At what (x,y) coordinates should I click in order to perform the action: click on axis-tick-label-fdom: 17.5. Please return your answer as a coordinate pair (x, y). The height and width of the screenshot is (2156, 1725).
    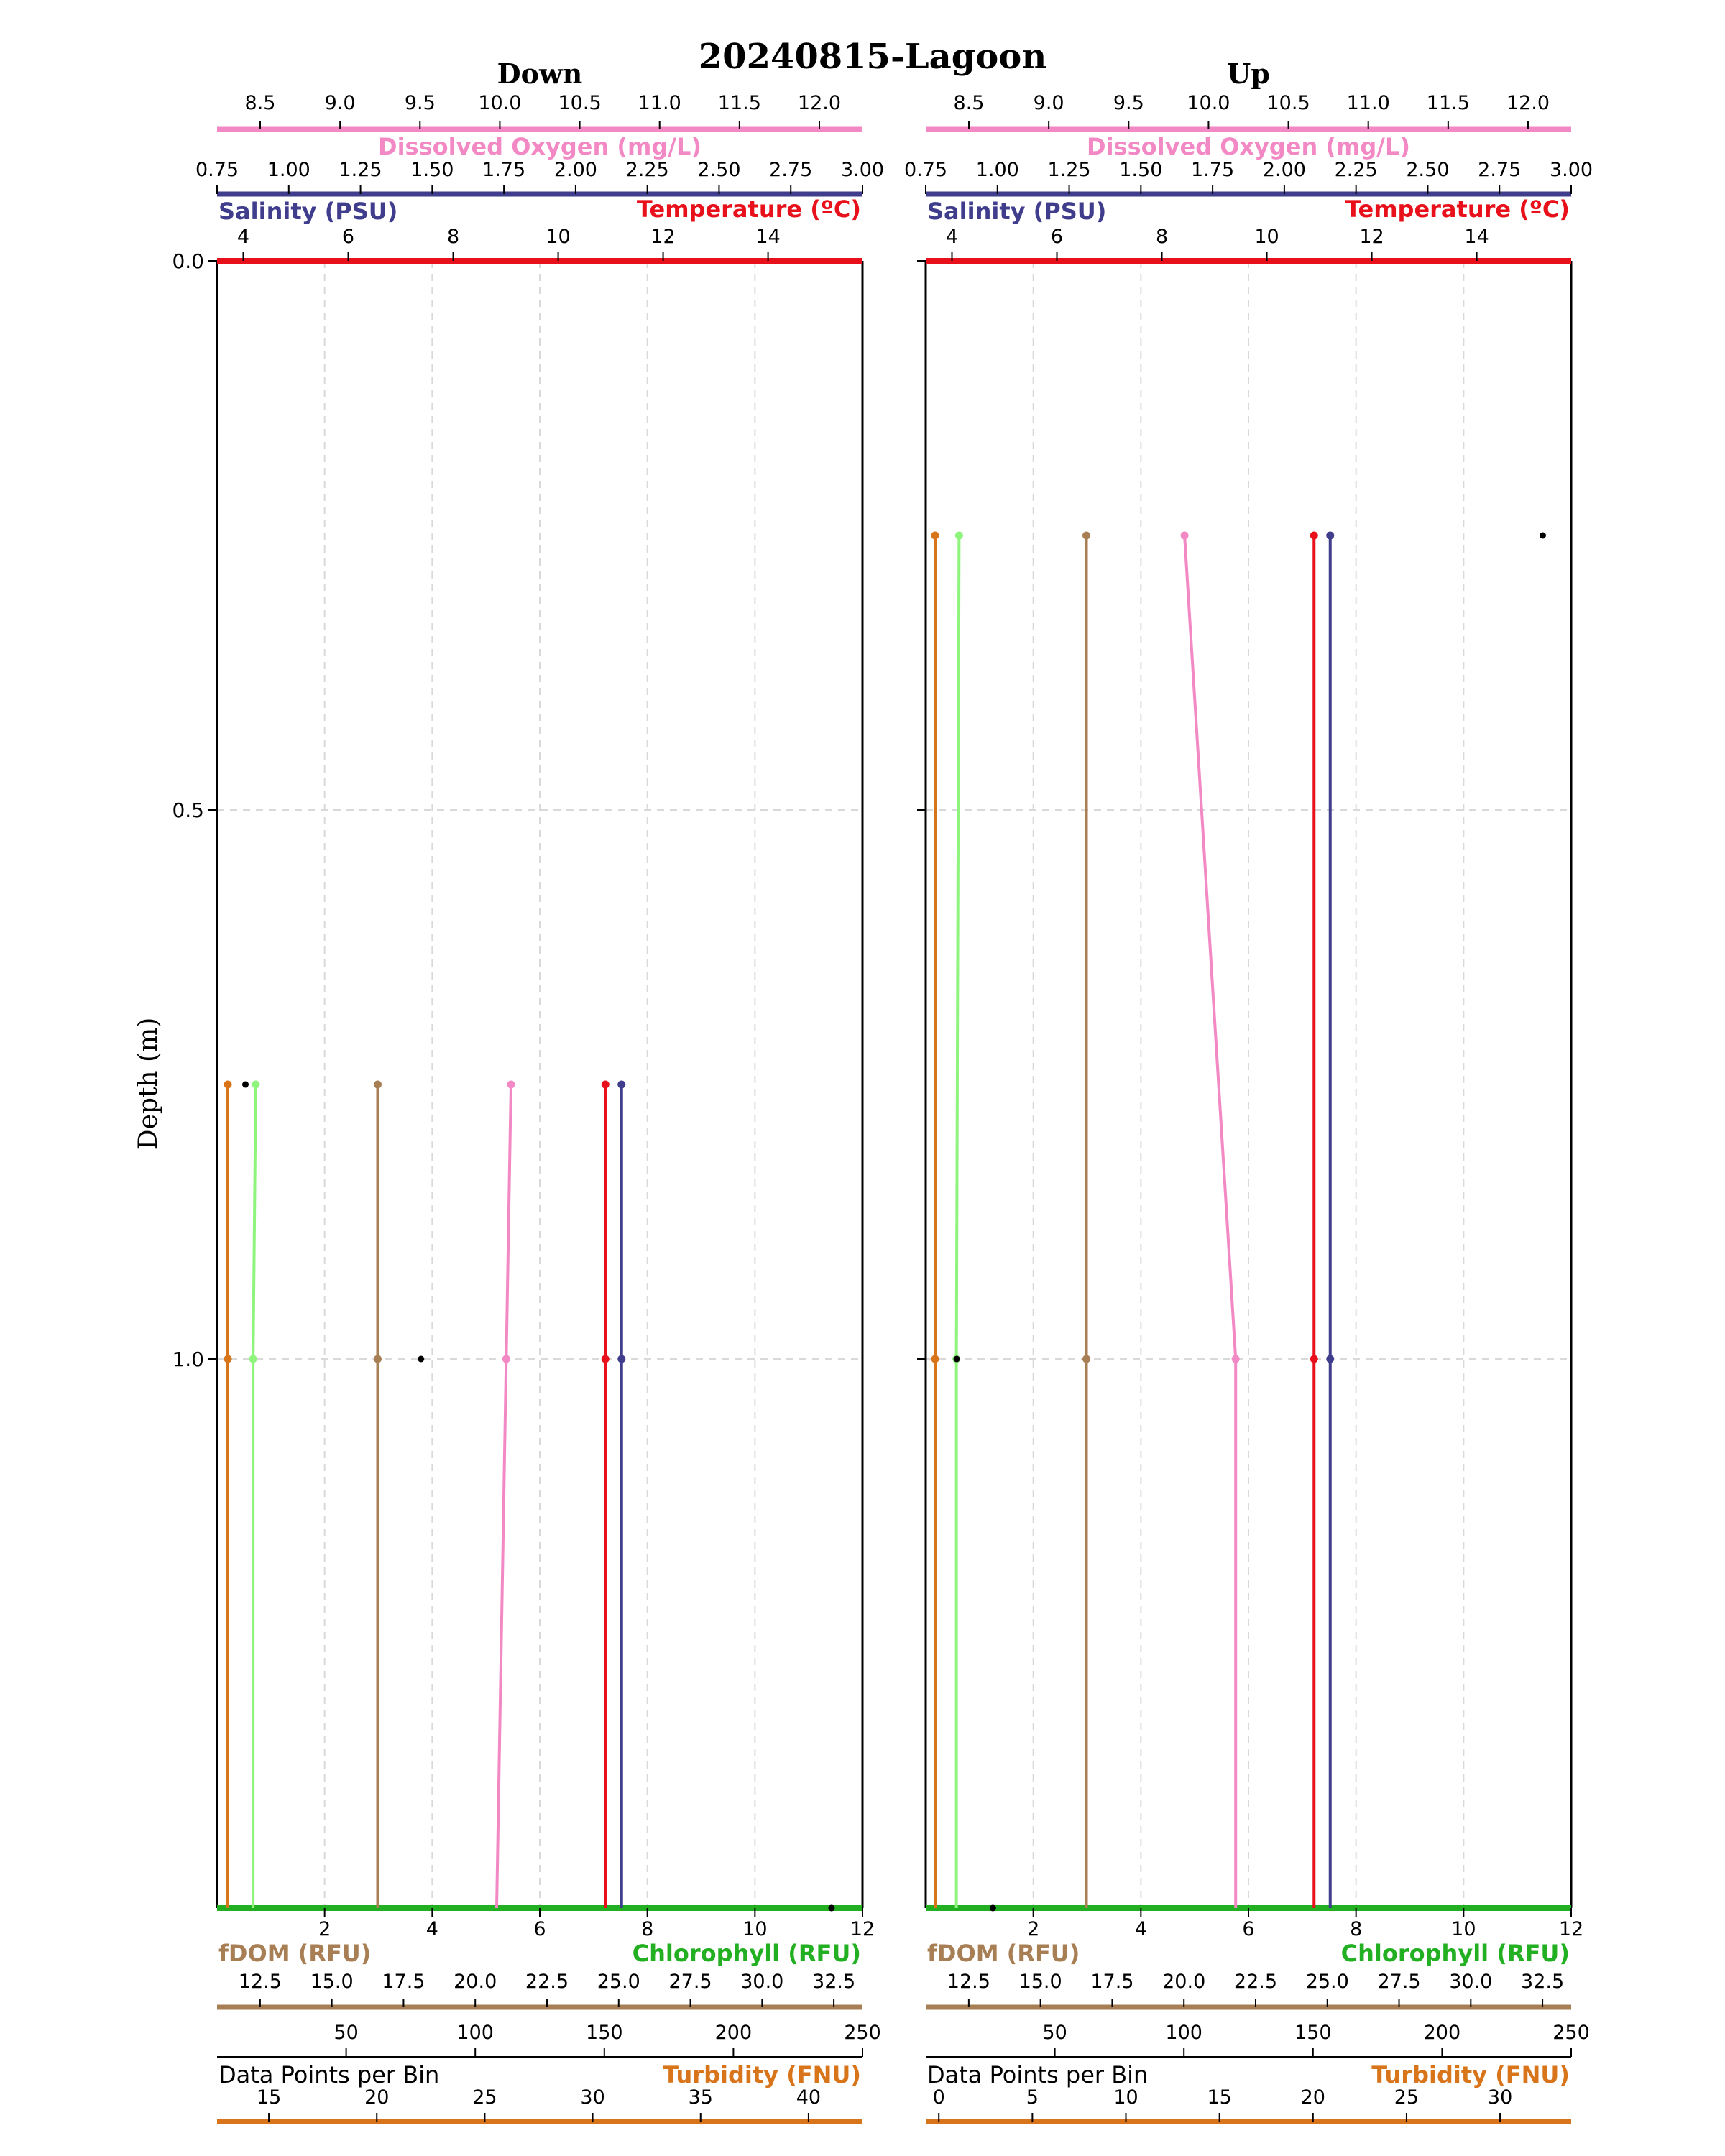
    Looking at the image, I should click on (1111, 1982).